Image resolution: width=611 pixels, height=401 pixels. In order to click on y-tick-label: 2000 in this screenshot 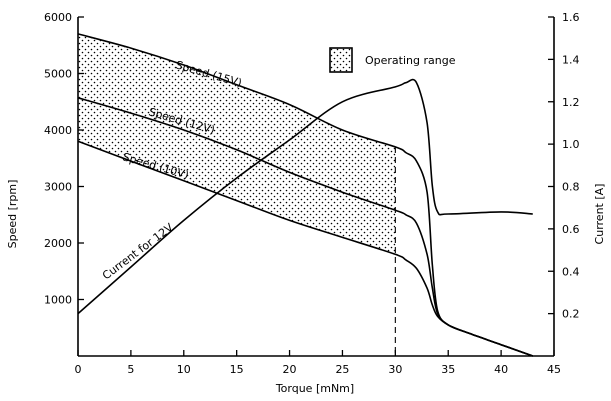, I will do `click(58, 243)`.